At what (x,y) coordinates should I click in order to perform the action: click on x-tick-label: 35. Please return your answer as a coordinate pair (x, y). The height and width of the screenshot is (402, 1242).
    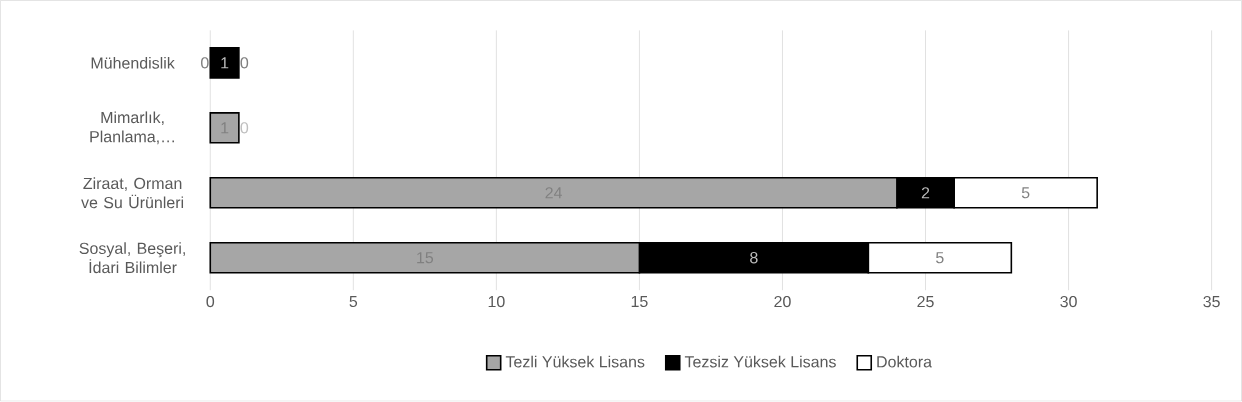
    Looking at the image, I should click on (1211, 302).